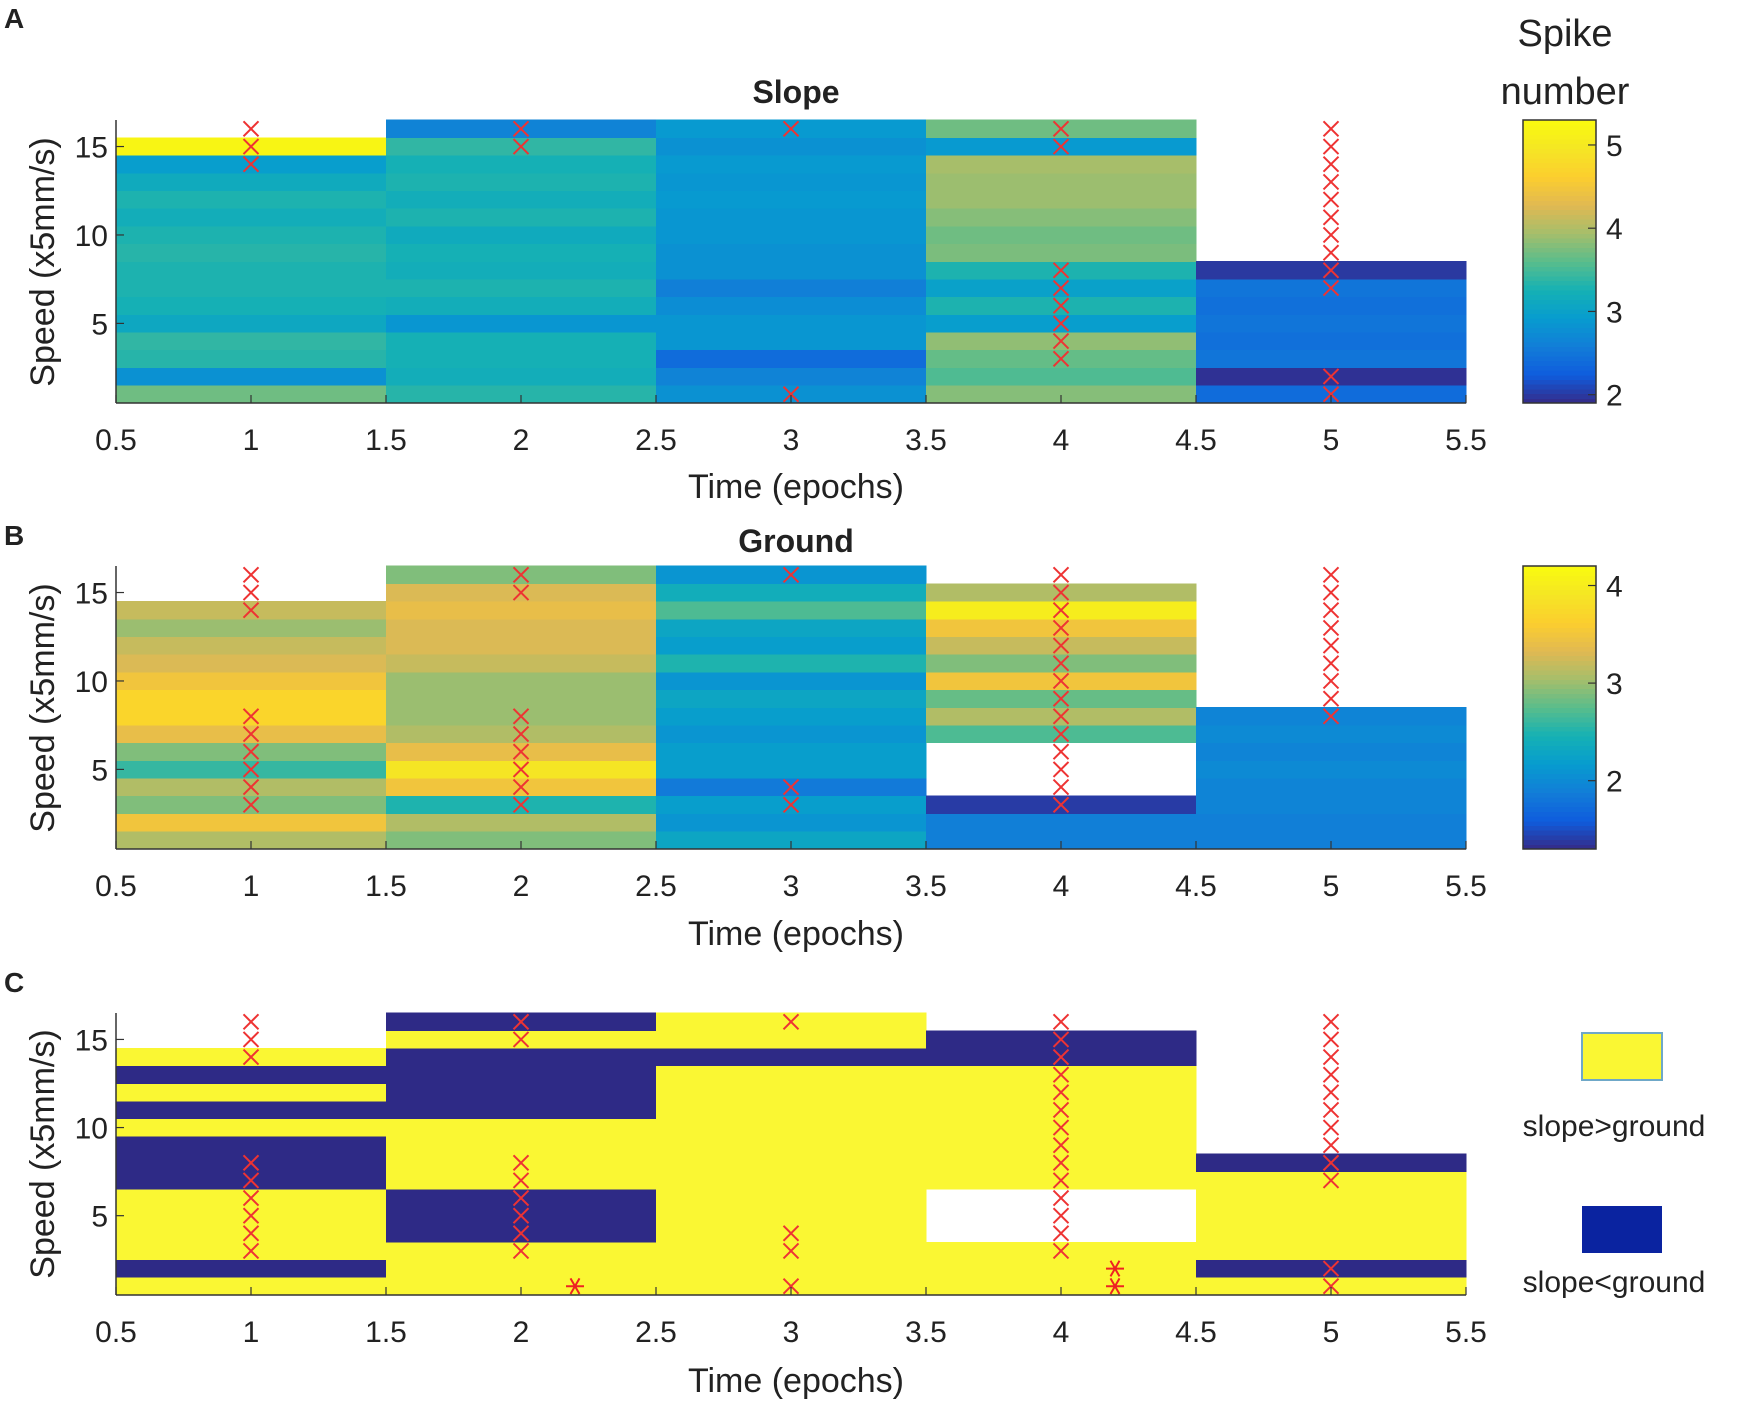  Describe the element at coordinates (14, 535) in the screenshot. I see `panel-b-letter: B` at that location.